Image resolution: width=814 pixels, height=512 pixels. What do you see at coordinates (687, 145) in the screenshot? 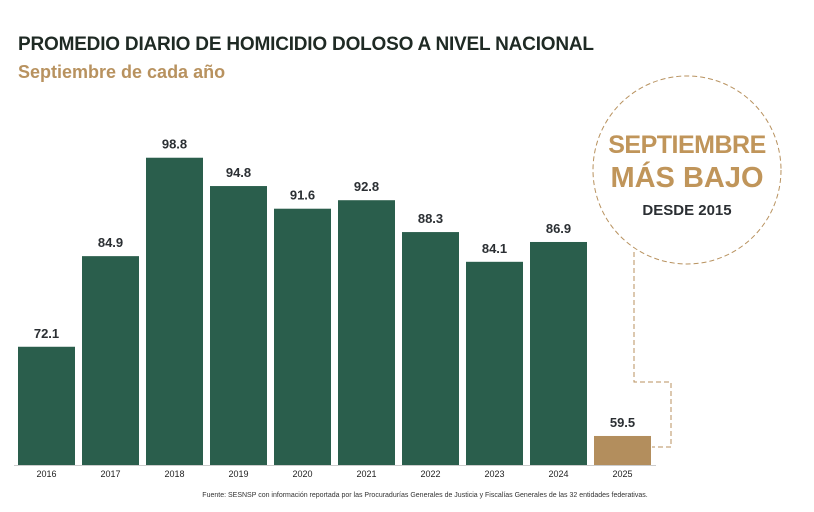
I see `badge-line-1: SEPTIEMBRE` at bounding box center [687, 145].